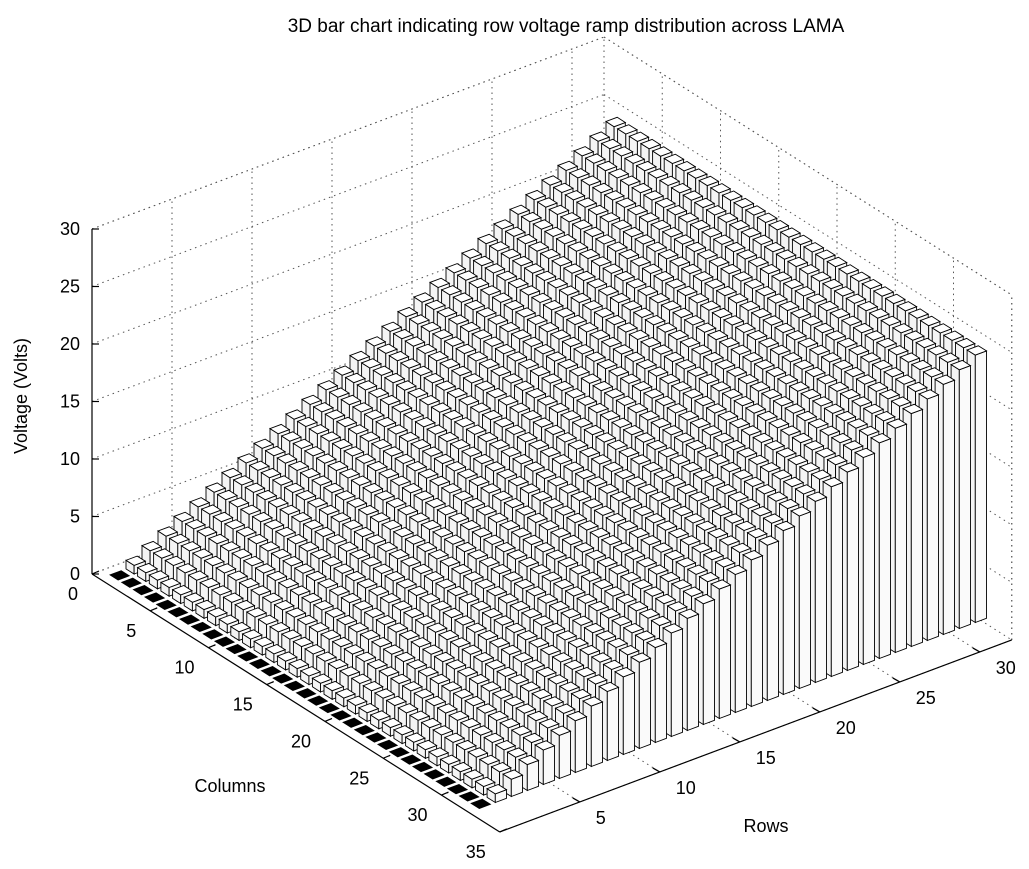  I want to click on y-tick-label: 15, so click(766, 758).